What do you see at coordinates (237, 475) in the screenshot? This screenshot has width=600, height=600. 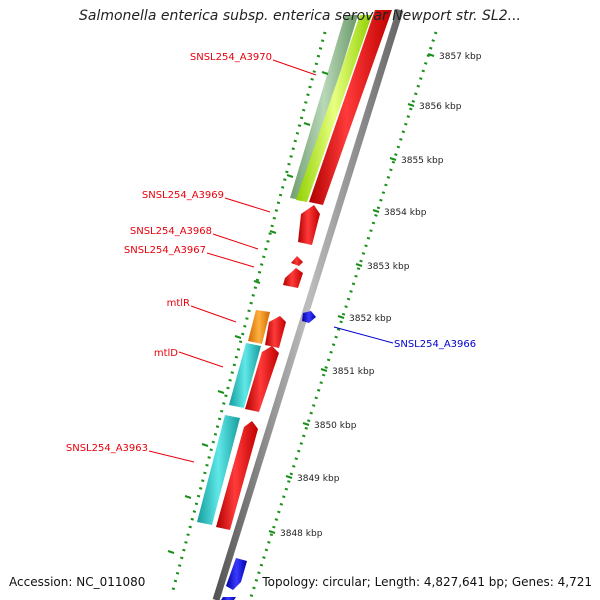 I see `gene-snsl254-a3963` at bounding box center [237, 475].